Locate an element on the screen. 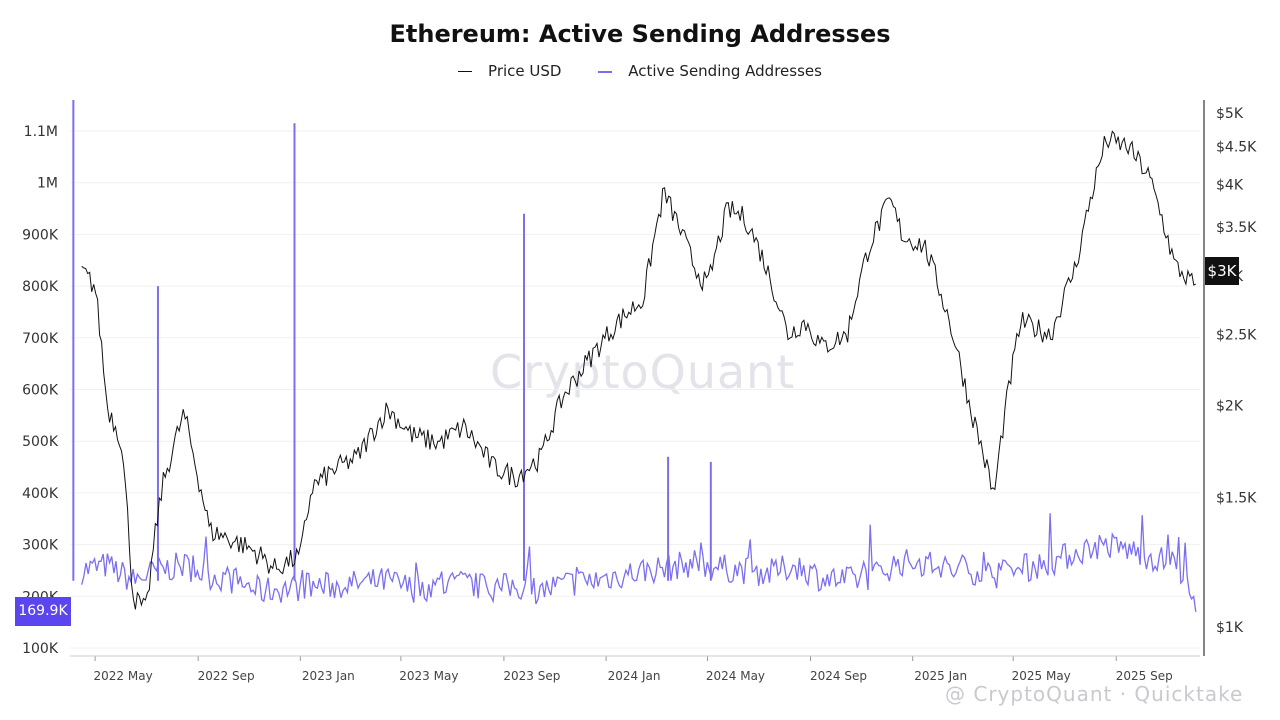 The height and width of the screenshot is (720, 1280). chart-title: Ethereum: Active Sending Addresses is located at coordinates (640, 34).